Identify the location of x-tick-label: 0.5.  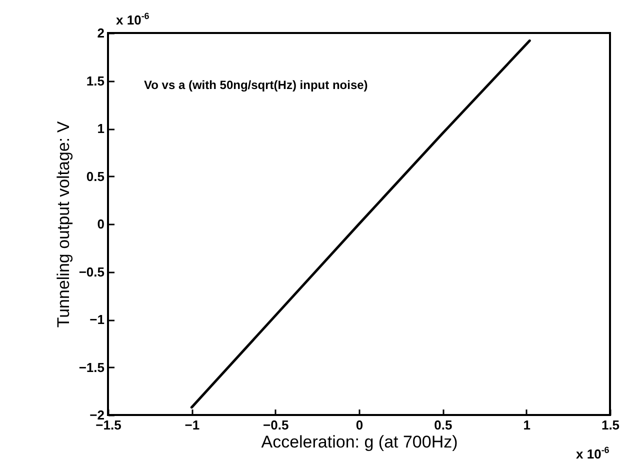
(443, 425).